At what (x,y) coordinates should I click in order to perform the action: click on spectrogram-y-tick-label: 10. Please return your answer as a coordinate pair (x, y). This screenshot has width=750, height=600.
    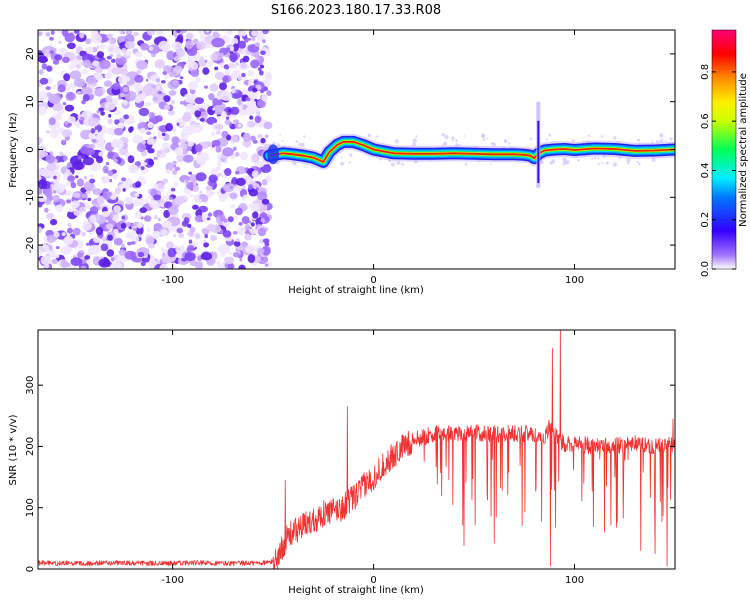
    Looking at the image, I should click on (30, 101).